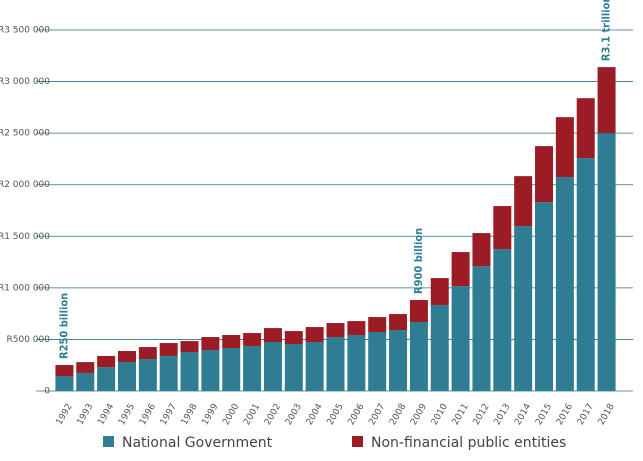 The image size is (643, 461). What do you see at coordinates (169, 414) in the screenshot?
I see `x-tick-label: 1997` at bounding box center [169, 414].